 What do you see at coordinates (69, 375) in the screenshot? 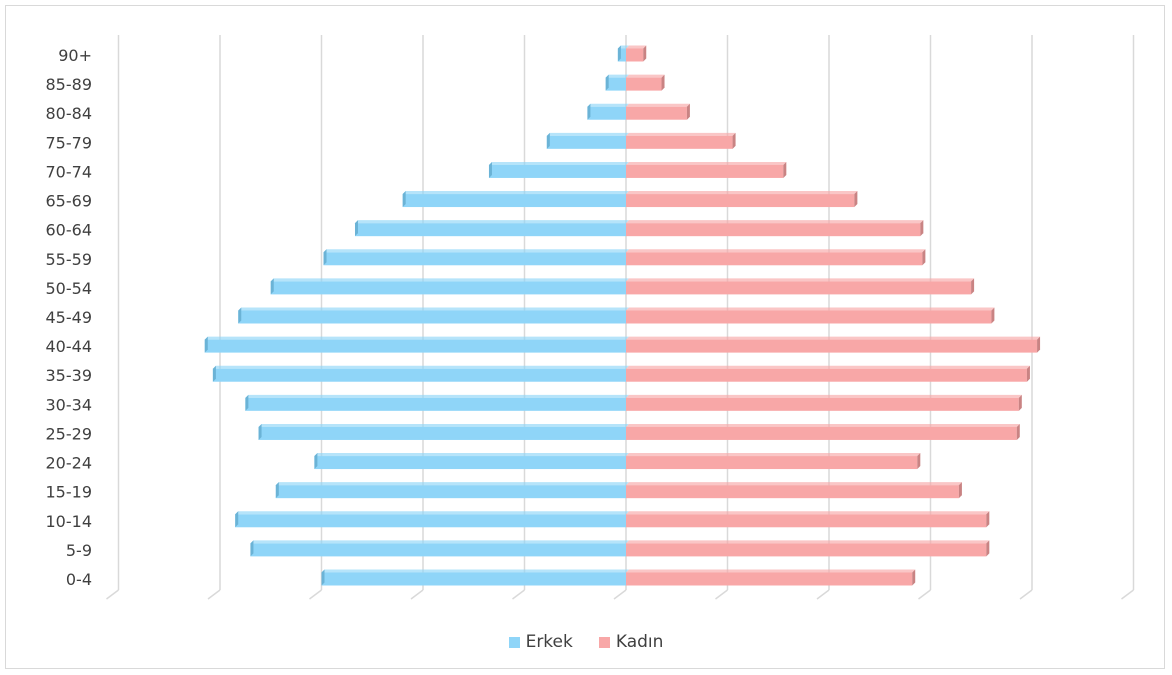
I see `category-label: 35-39` at bounding box center [69, 375].